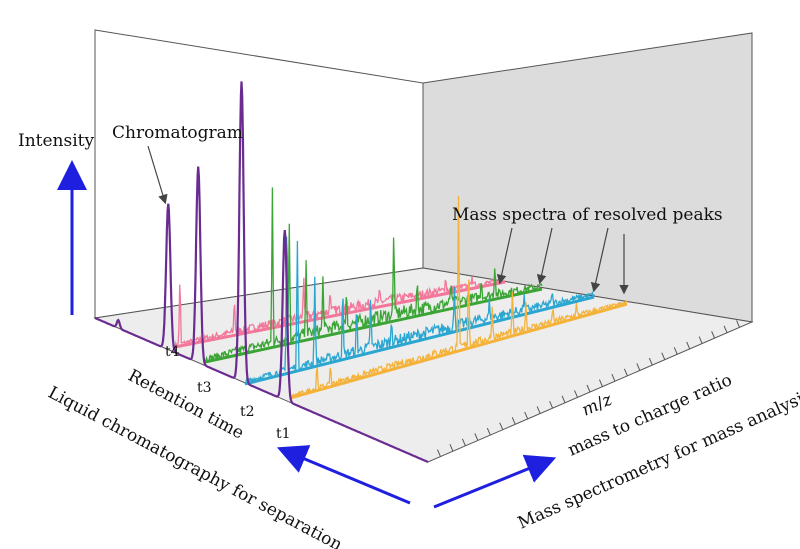 Image resolution: width=800 pixels, height=549 pixels. I want to click on tick-t4: t4, so click(172, 352).